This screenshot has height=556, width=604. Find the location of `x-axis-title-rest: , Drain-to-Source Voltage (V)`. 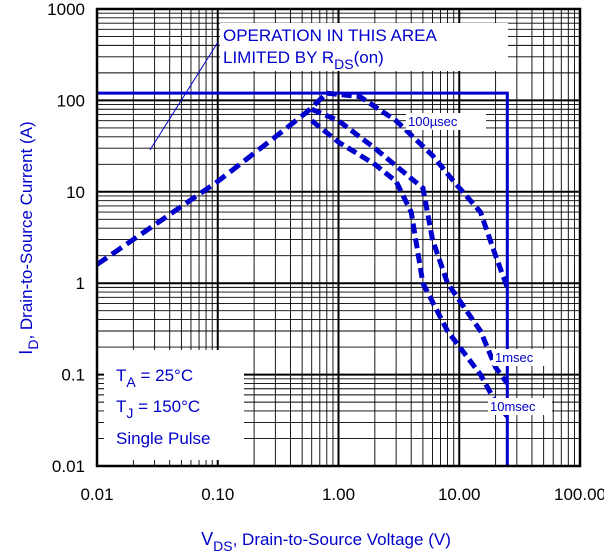

x-axis-title-rest: , Drain-to-Source Voltage (V) is located at coordinates (342, 539).